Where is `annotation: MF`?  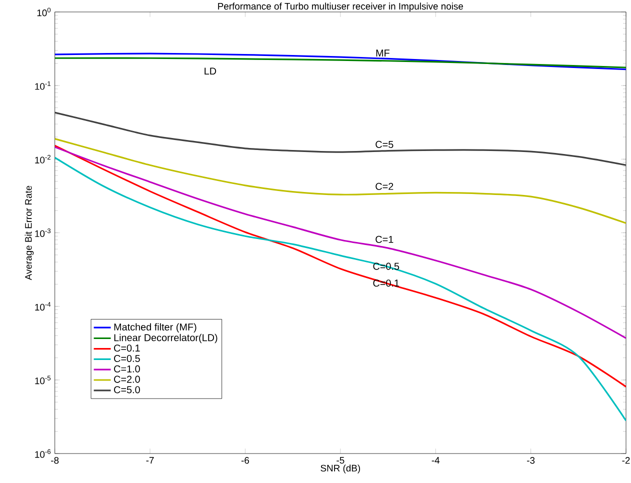 annotation: MF is located at coordinates (383, 52).